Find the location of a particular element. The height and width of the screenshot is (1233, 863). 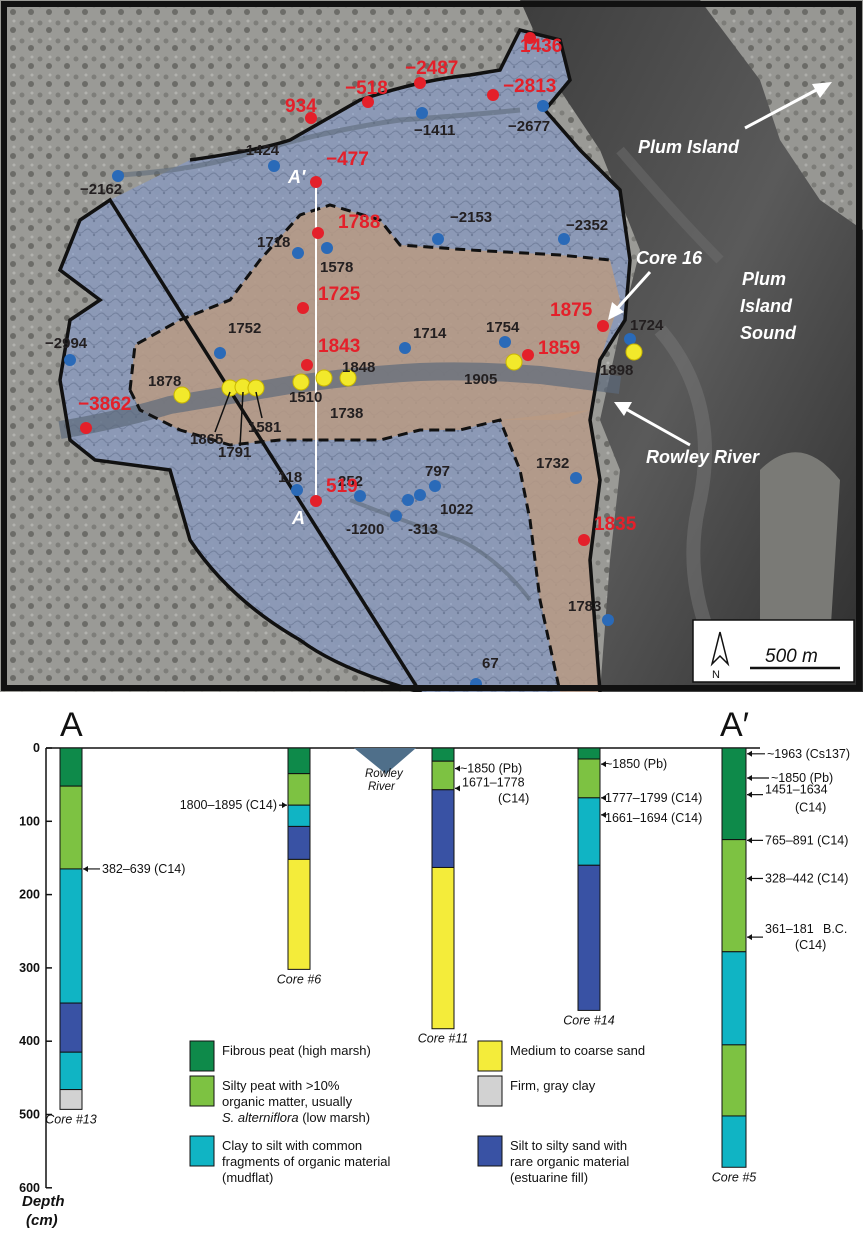

date-label: 765–891 (C14) is located at coordinates (806, 840).